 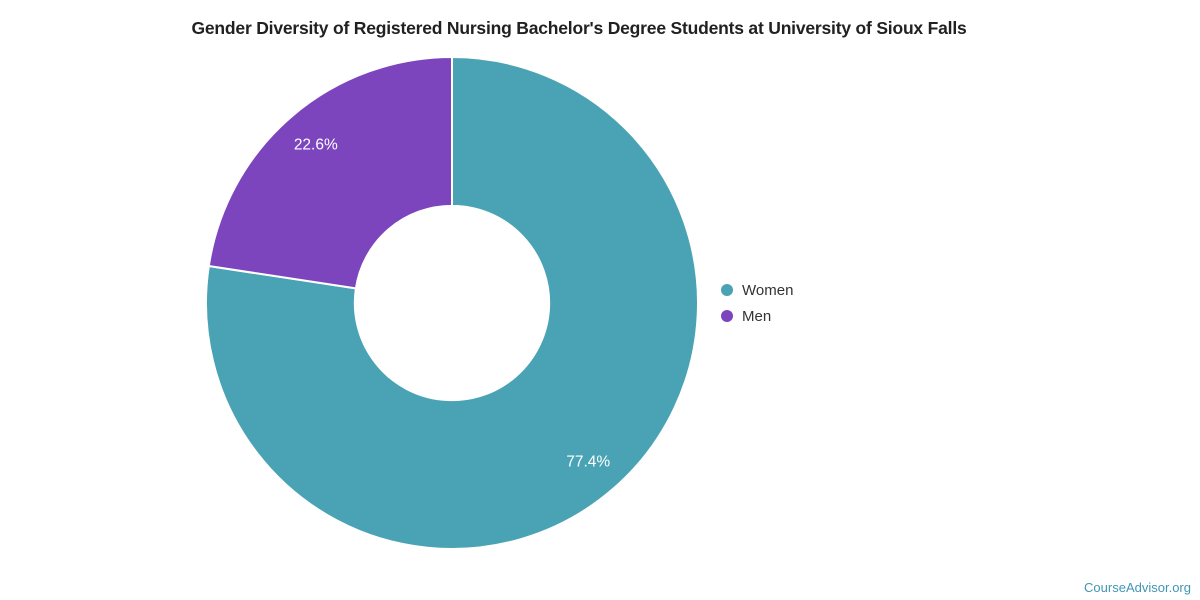 I want to click on slice-value-label-men: 22.6%, so click(x=316, y=145).